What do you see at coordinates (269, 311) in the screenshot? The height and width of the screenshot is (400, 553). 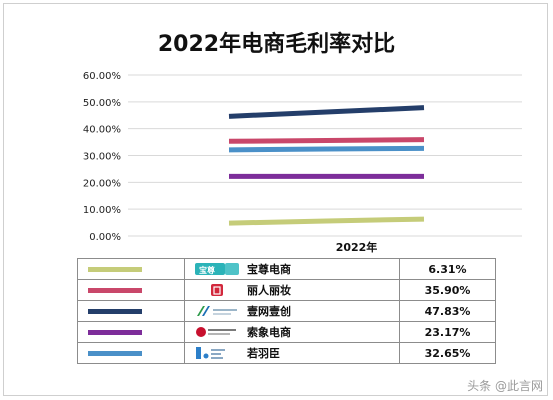 I see `legend-label-yiwang: 壹网壹创` at bounding box center [269, 311].